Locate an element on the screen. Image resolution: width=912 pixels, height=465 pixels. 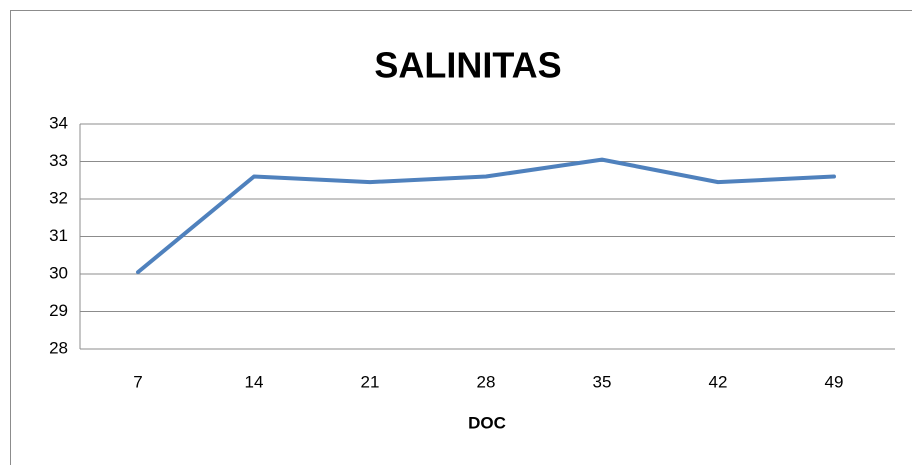
x-tick-label: 28 is located at coordinates (486, 381).